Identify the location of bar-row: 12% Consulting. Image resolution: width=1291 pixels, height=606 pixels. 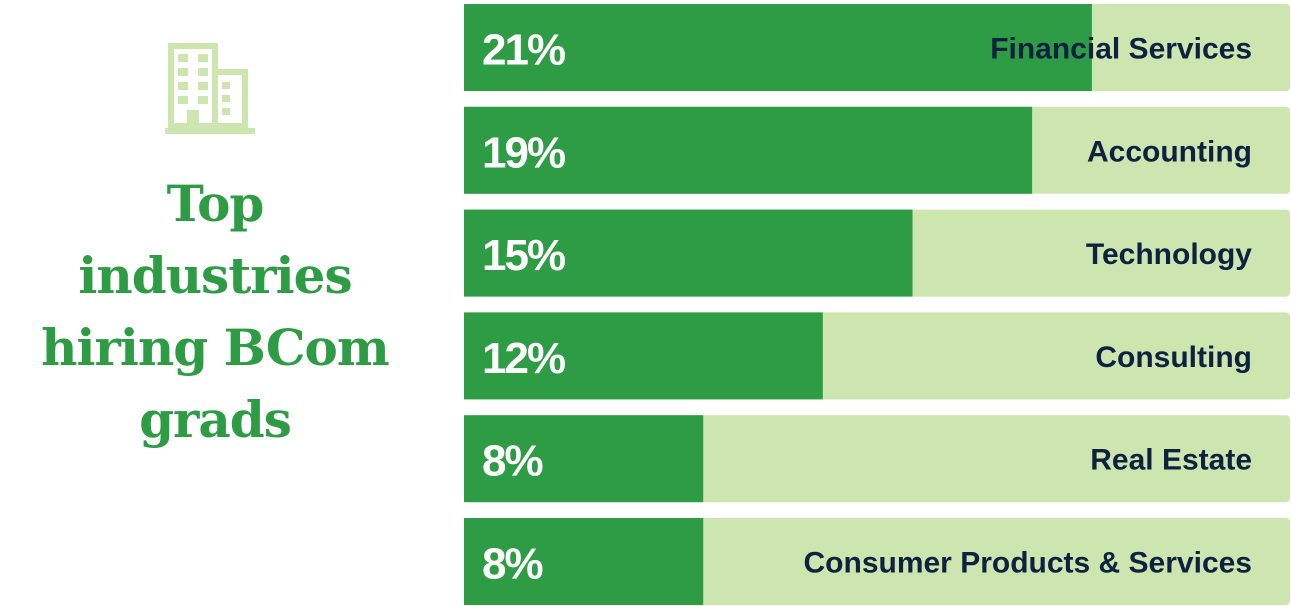
(877, 356).